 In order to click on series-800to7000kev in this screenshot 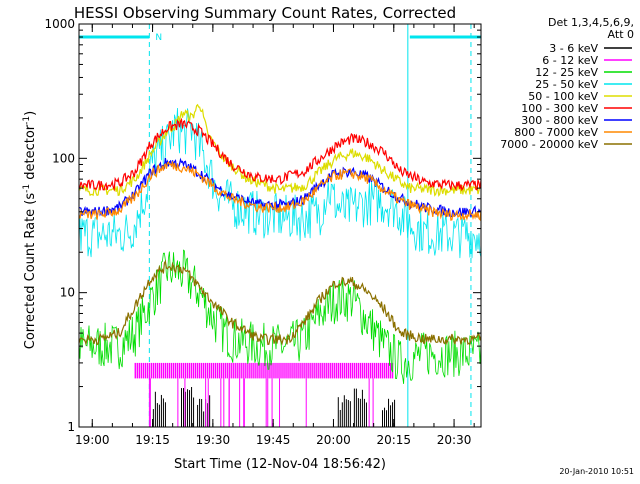, I will do `click(280, 191)`.